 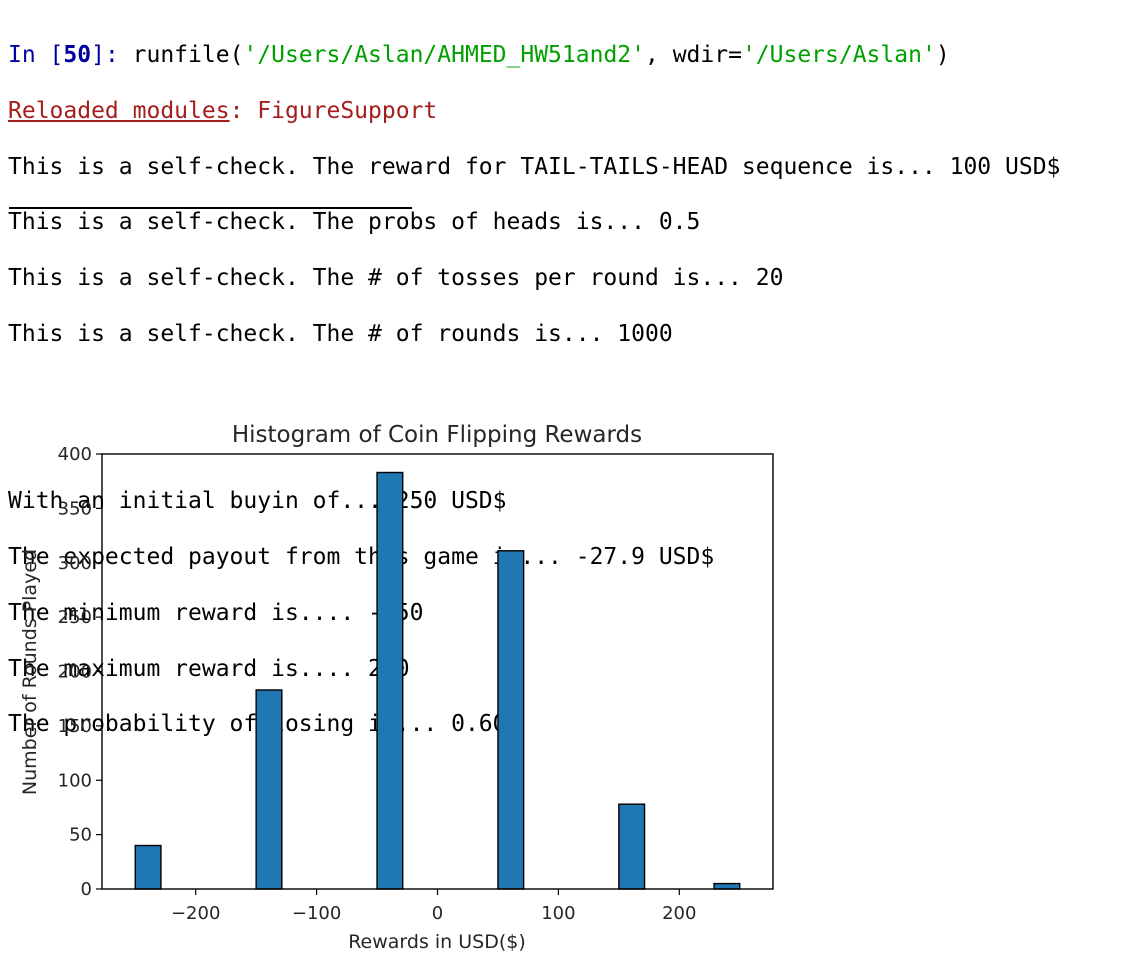 I want to click on command-arg-separator: , wdir=, so click(x=693, y=54).